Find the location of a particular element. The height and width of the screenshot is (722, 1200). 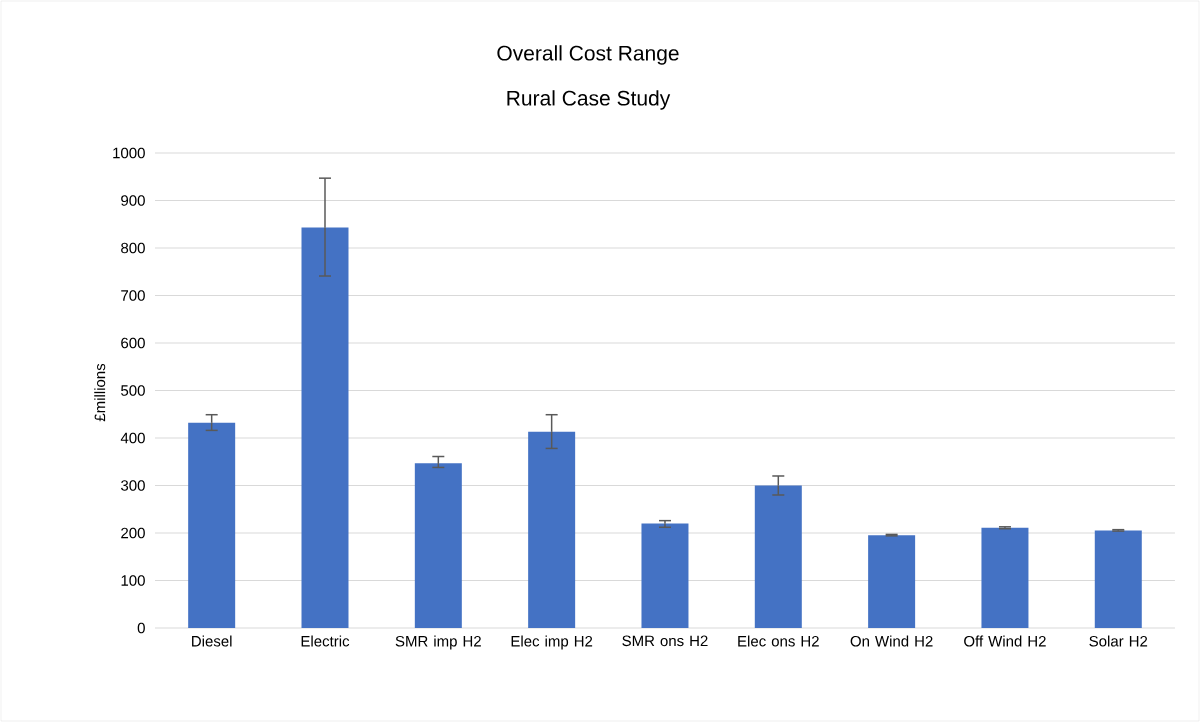

chart-subtitle: Rural Case Study is located at coordinates (589, 100).